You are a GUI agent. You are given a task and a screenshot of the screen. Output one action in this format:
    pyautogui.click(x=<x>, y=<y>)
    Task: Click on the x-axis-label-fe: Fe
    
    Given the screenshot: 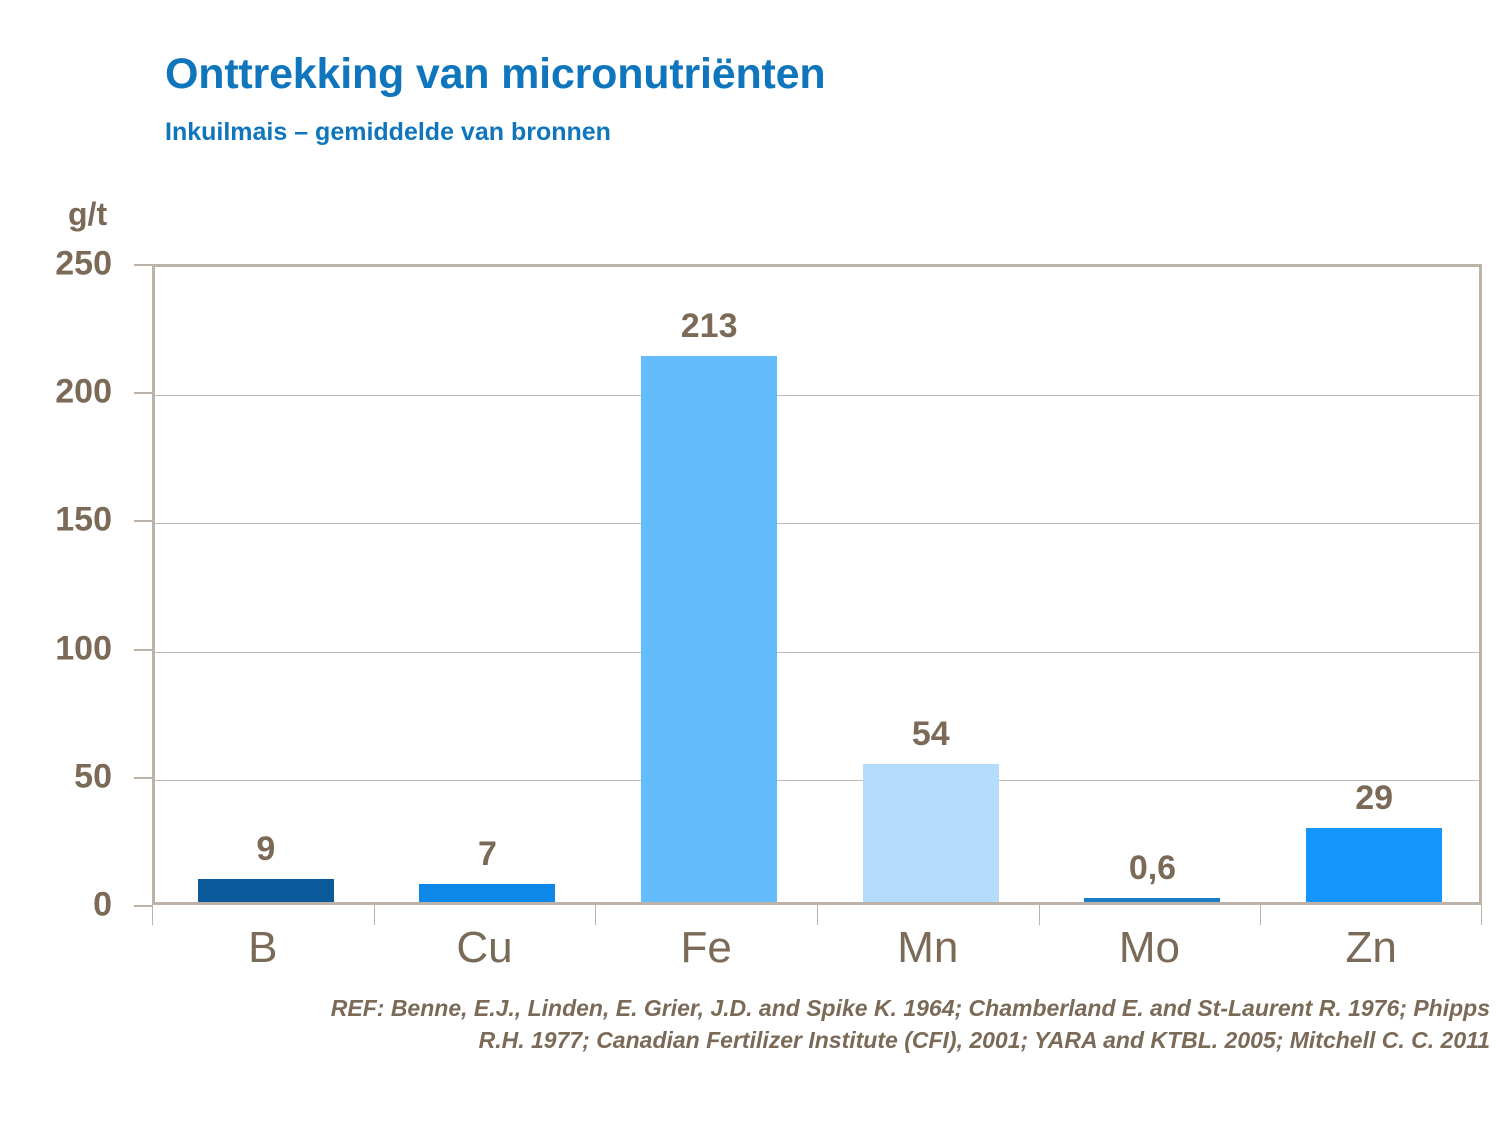 What is the action you would take?
    pyautogui.click(x=706, y=947)
    